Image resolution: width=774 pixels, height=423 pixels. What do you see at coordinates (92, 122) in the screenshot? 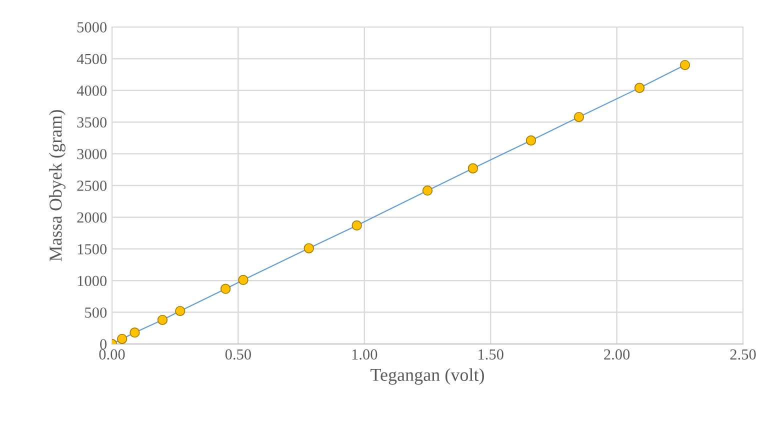
I see `y-tick-label: 3500` at bounding box center [92, 122].